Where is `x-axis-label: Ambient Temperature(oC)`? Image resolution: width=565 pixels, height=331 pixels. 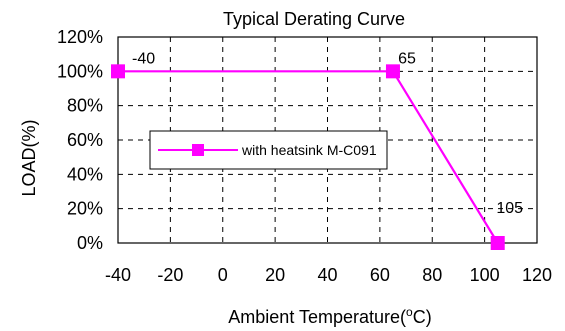 x-axis-label: Ambient Temperature(oC) is located at coordinates (329, 316).